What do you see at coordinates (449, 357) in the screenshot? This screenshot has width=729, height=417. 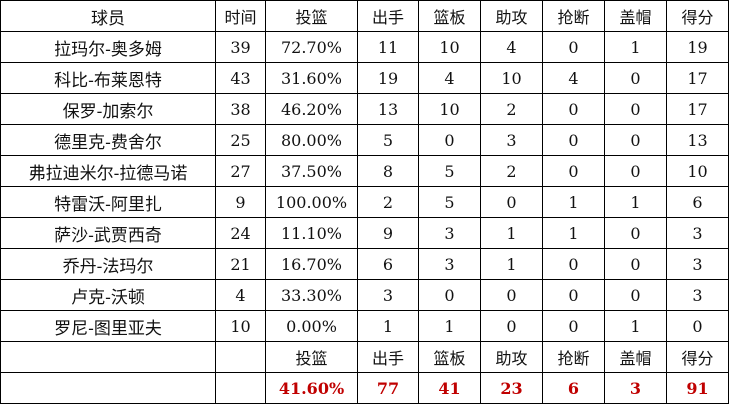 I see `summary-header-cell: 篮板` at bounding box center [449, 357].